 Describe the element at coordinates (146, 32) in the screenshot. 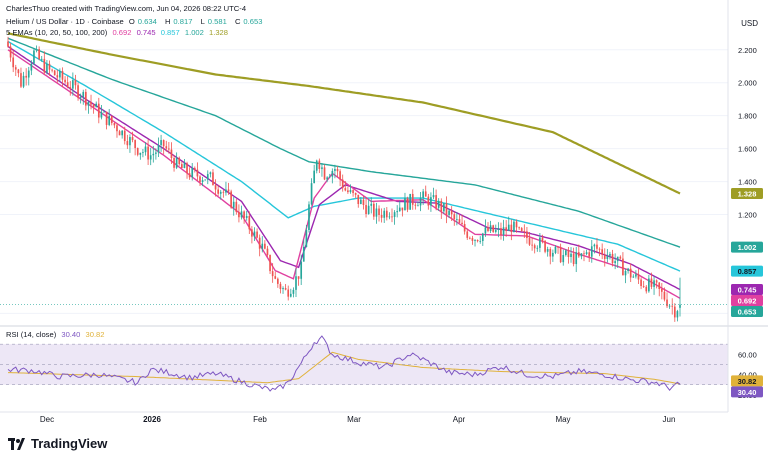

I see `ema20-value: 0.745` at that location.